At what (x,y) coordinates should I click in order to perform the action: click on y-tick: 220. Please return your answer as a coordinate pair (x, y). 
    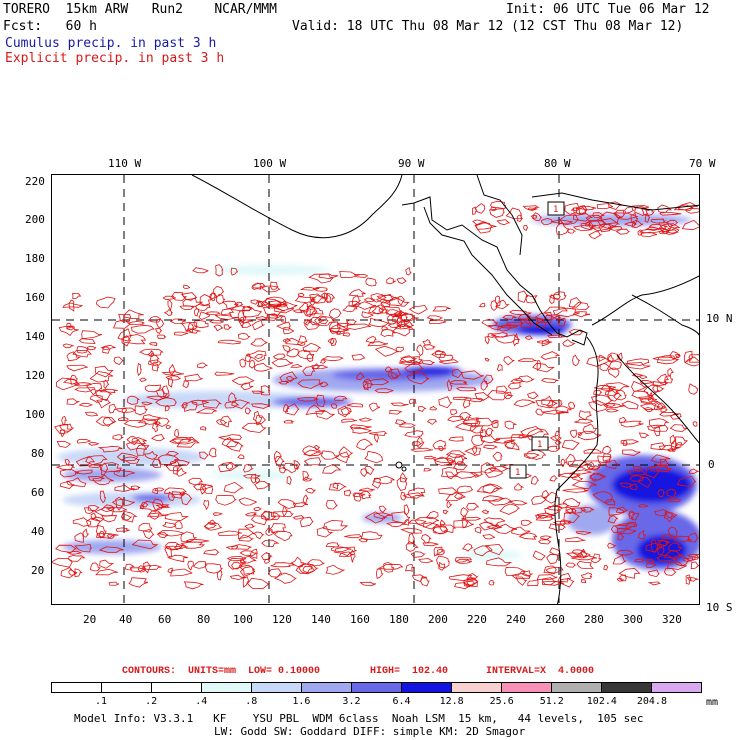
    Looking at the image, I should click on (35, 181).